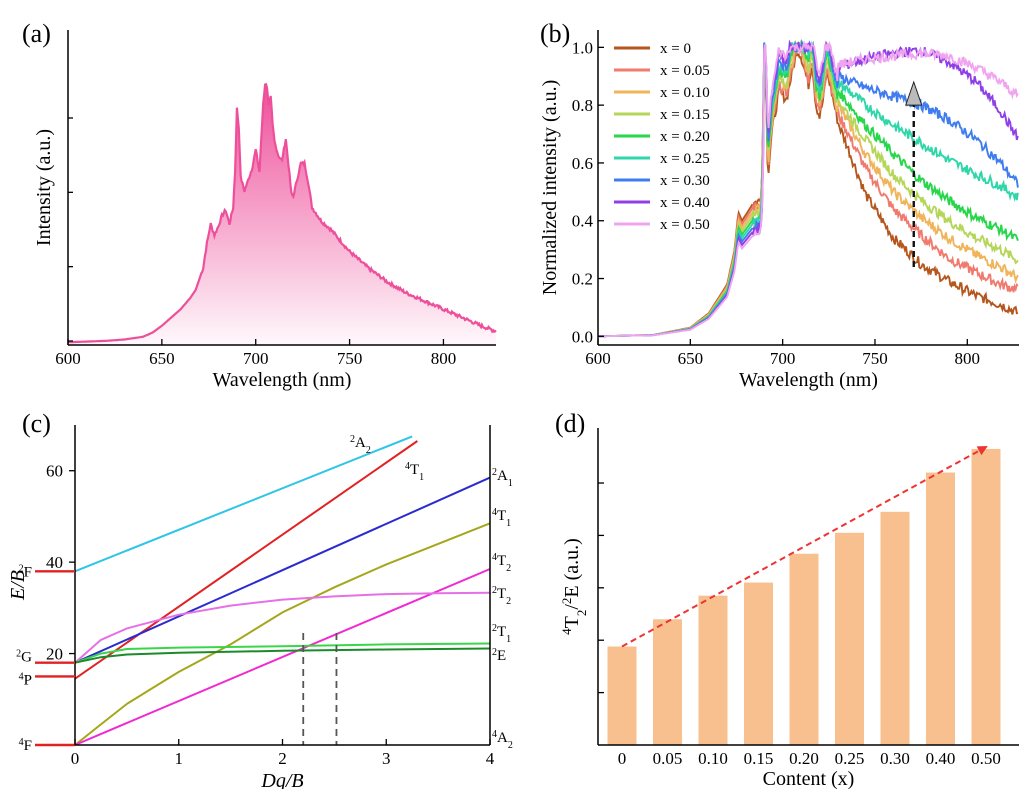 This screenshot has width=1019, height=789. Describe the element at coordinates (501, 518) in the screenshot. I see `right-level-label-3: 4T1` at that location.